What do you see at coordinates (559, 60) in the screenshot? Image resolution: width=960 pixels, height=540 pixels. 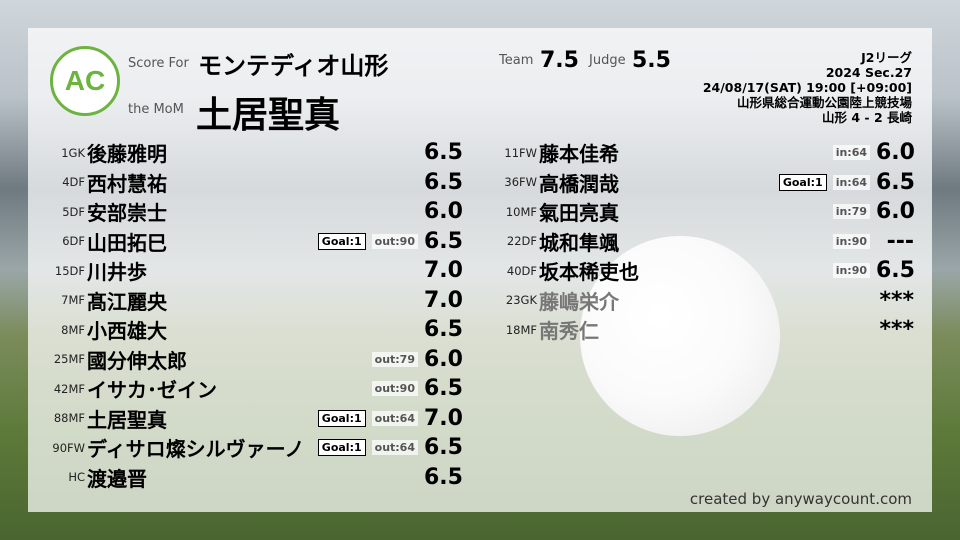 I see `team-score: 7.5` at bounding box center [559, 60].